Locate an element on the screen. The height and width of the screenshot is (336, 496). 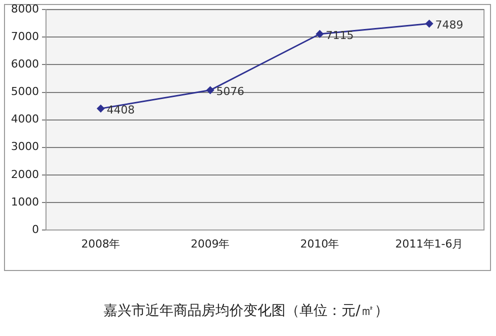
y-tick-label: 7000 is located at coordinates (24, 37).